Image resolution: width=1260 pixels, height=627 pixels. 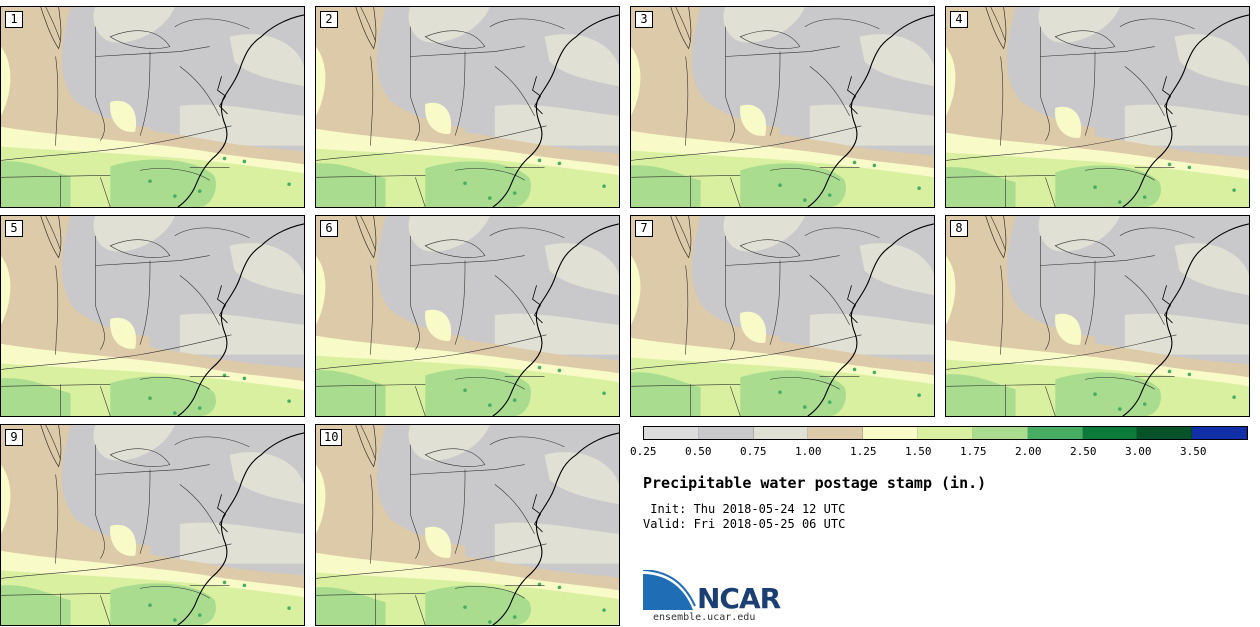 I want to click on ncar-logo, so click(x=669, y=590).